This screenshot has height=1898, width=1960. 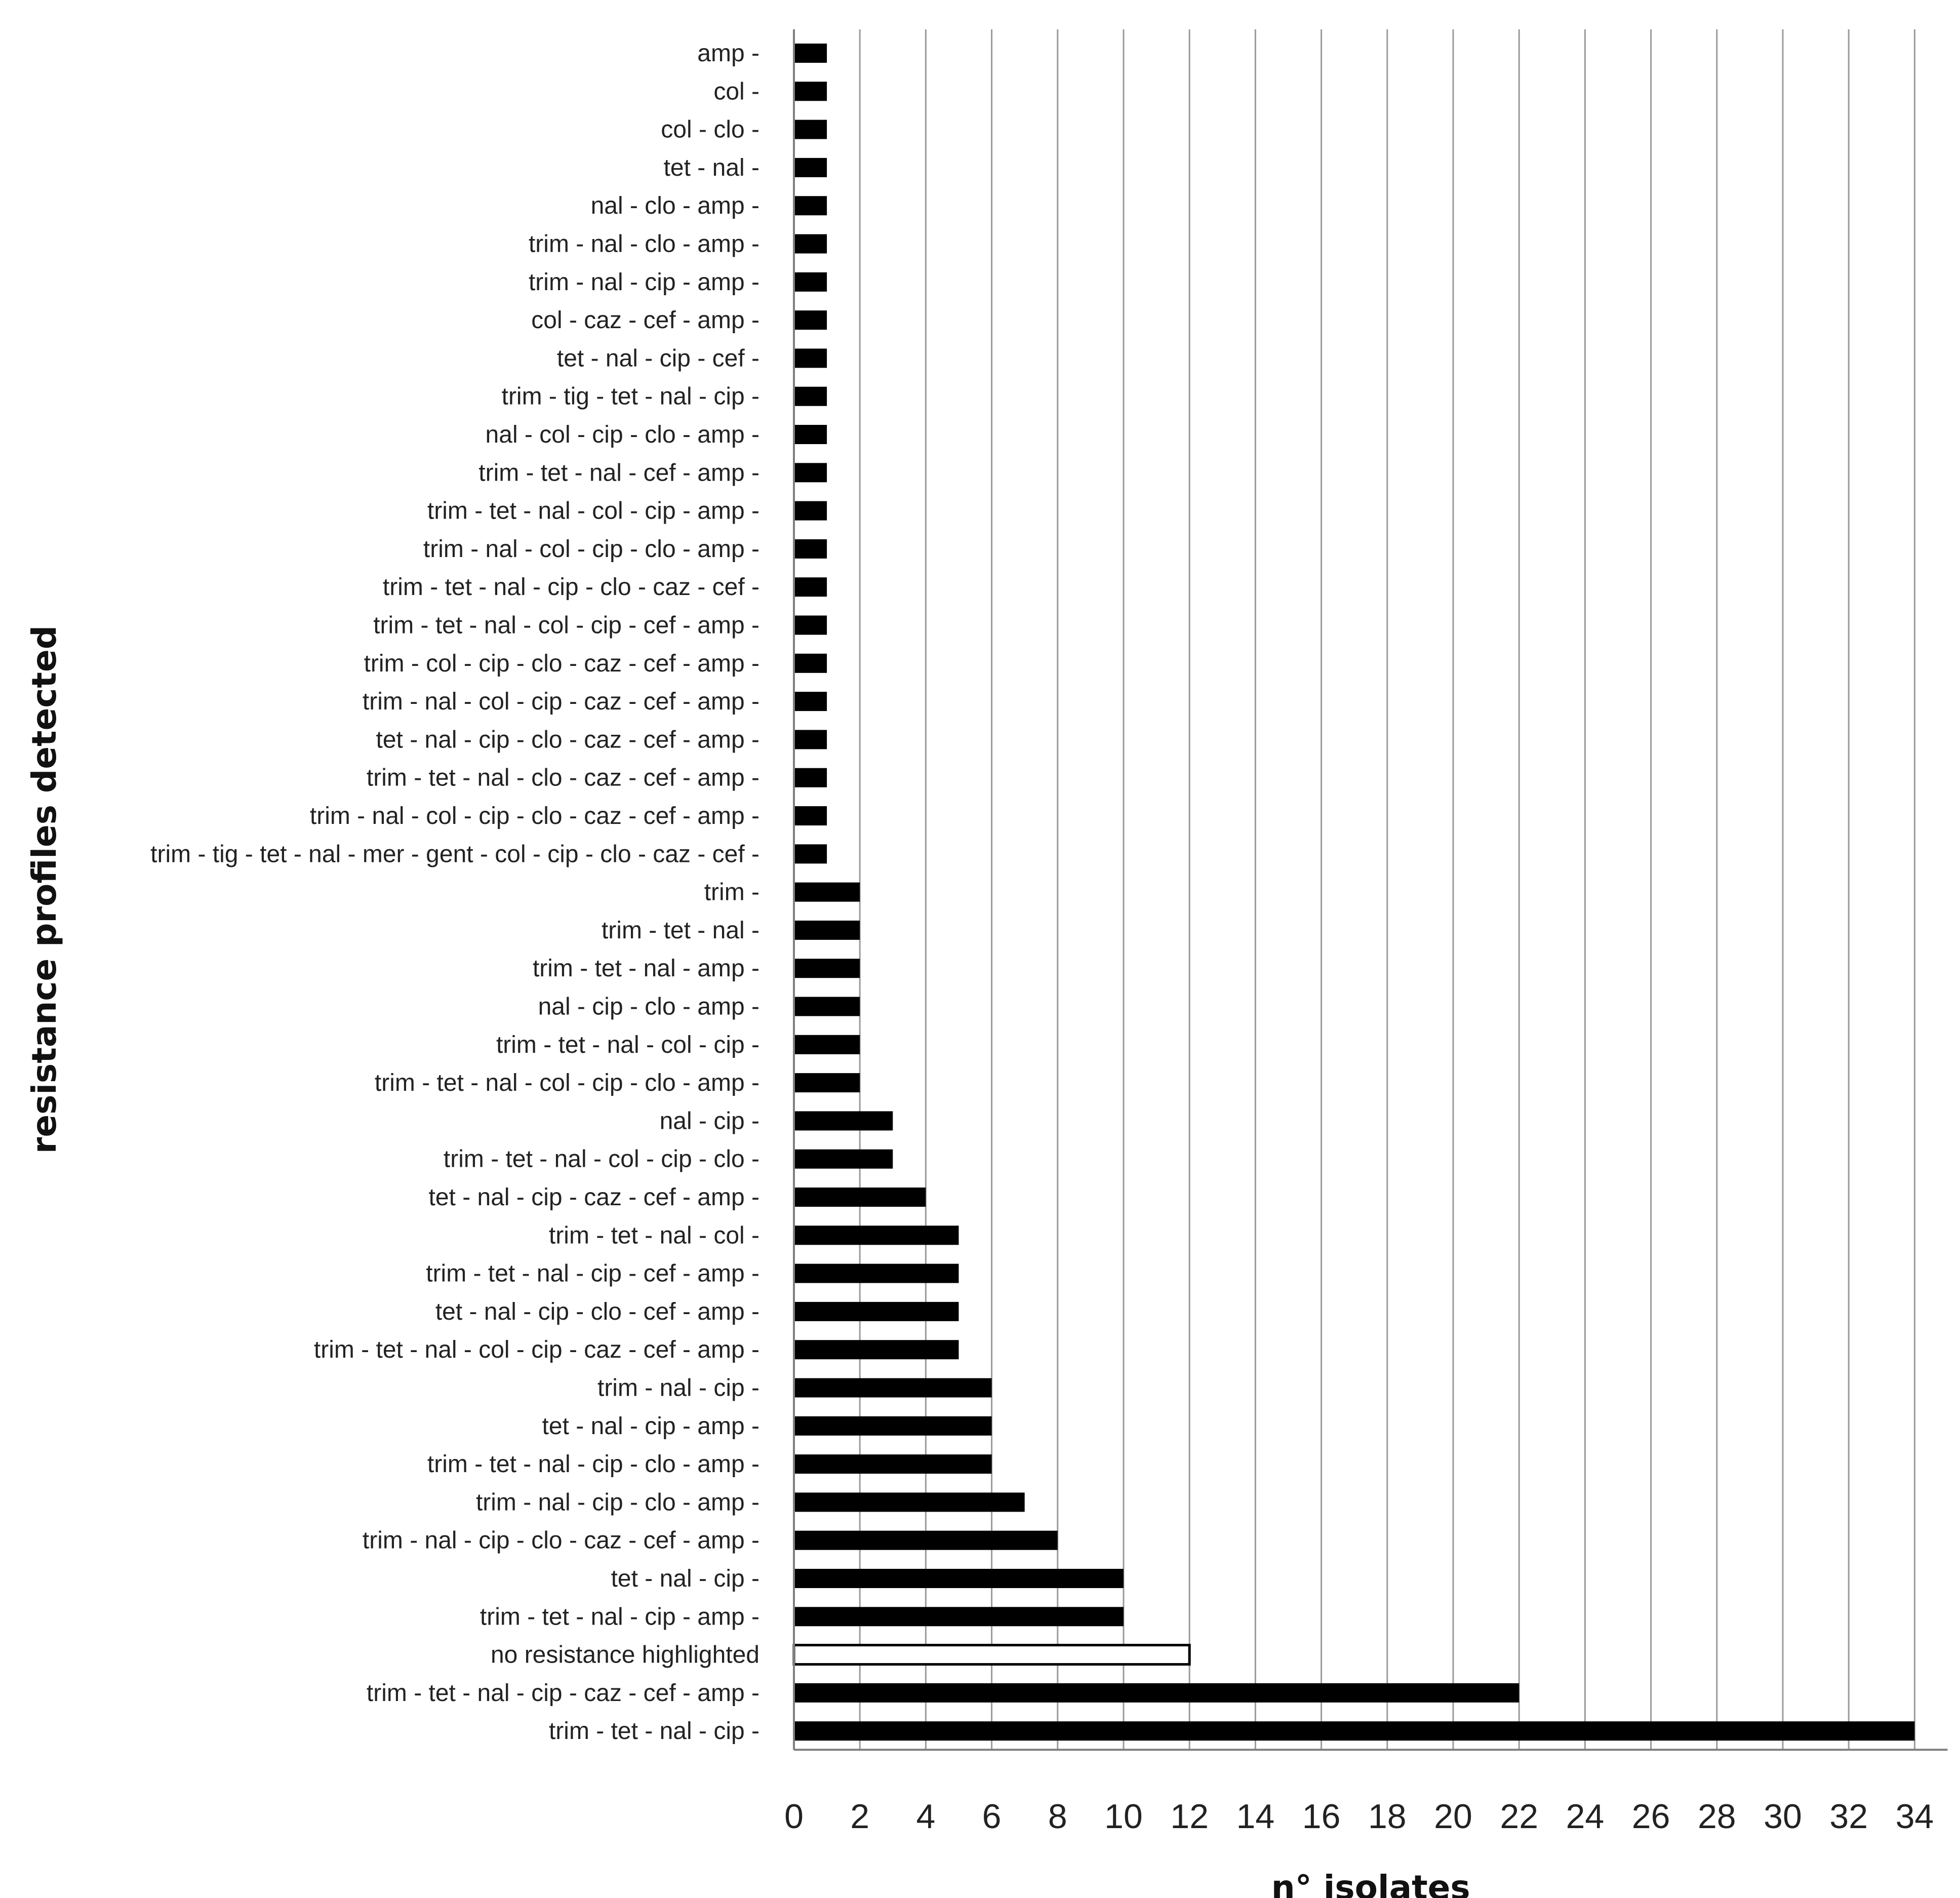 What do you see at coordinates (926, 1816) in the screenshot?
I see `x-tick-label: 4` at bounding box center [926, 1816].